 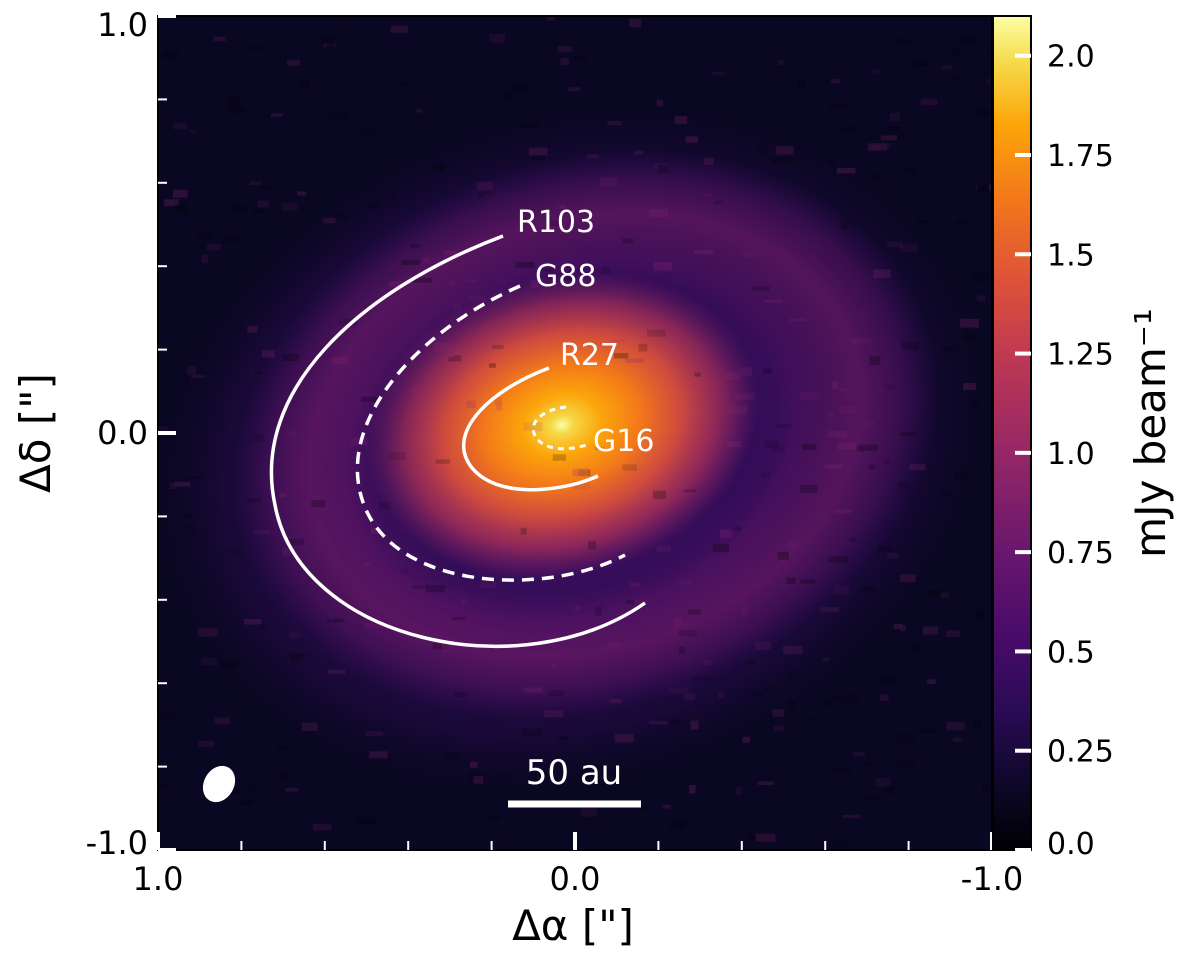 What do you see at coordinates (589, 355) in the screenshot?
I see `label-r27: R27` at bounding box center [589, 355].